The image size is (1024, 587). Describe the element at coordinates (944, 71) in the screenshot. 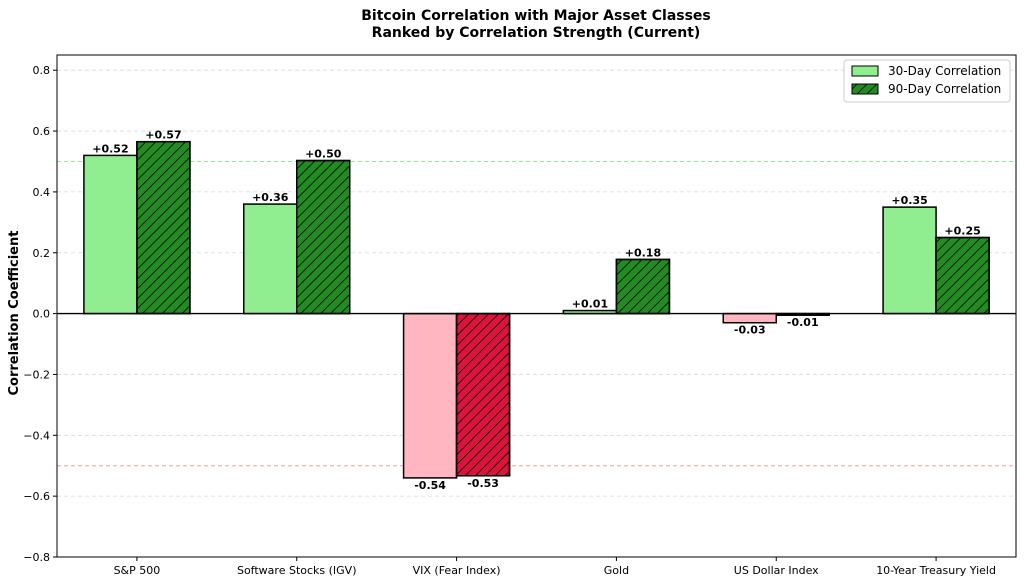

I see `legend-label-30-day: 30-Day Correlation` at that location.